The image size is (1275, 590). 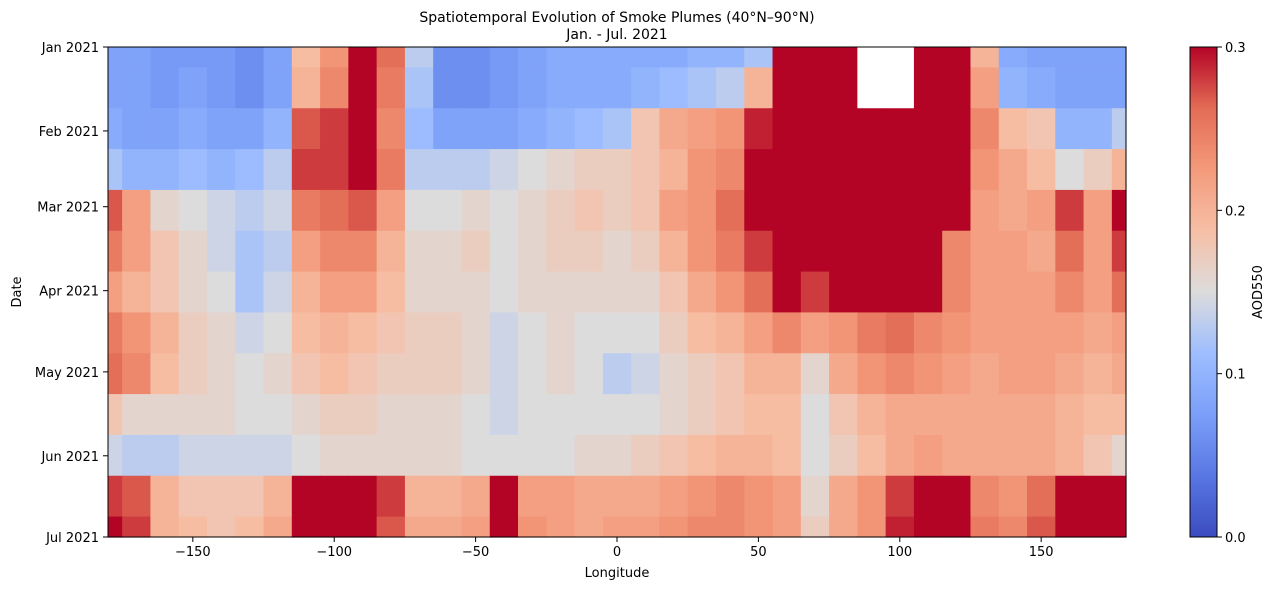 What do you see at coordinates (193, 552) in the screenshot?
I see `x-tick-label: −150` at bounding box center [193, 552].